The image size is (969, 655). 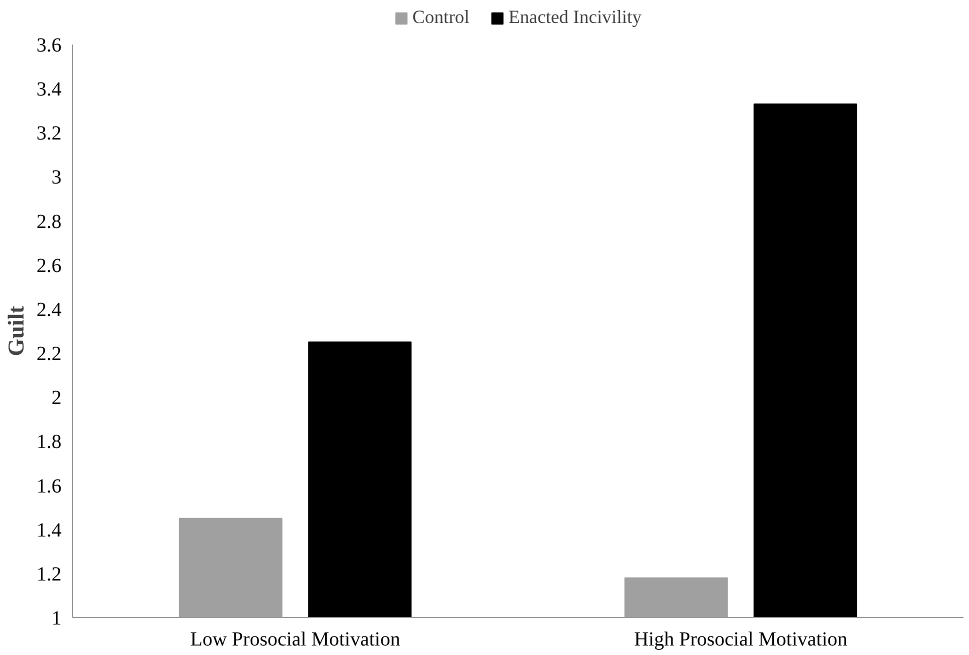 I want to click on y-tick-label: 2.6, so click(x=49, y=265).